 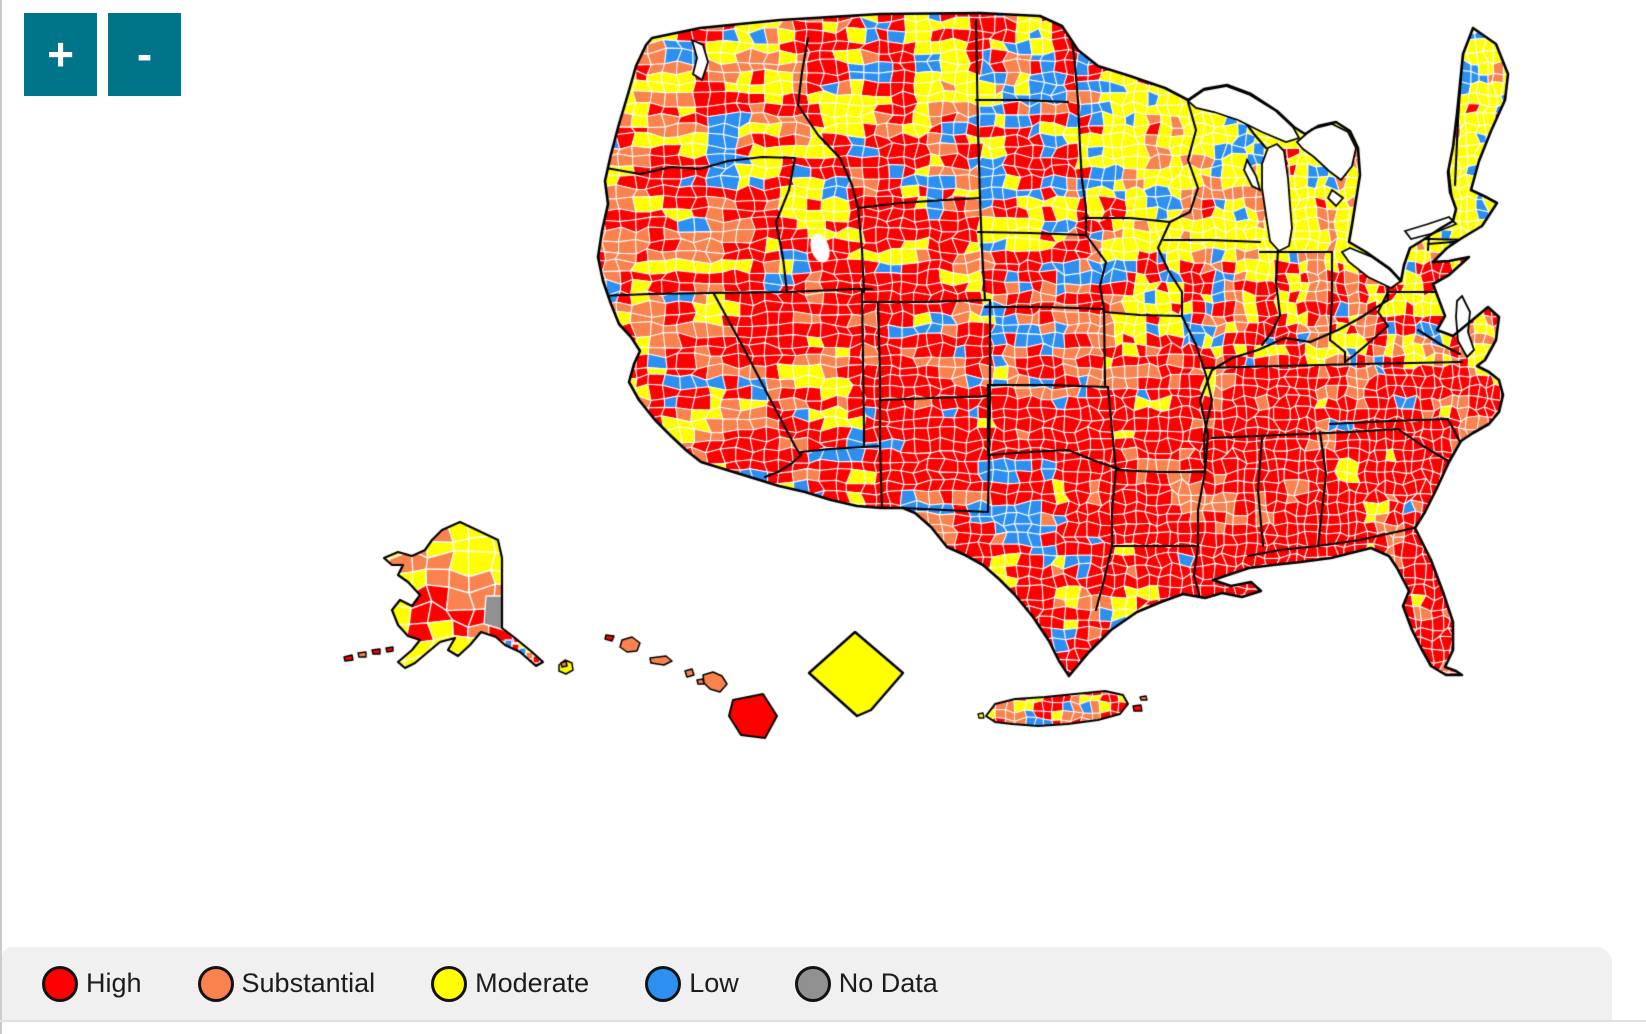 I want to click on legend-label-substantial: Substantial, so click(x=308, y=983).